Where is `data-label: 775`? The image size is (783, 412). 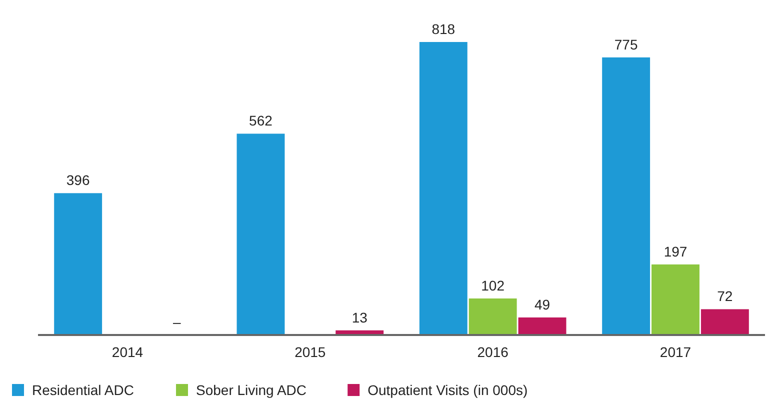
data-label: 775 is located at coordinates (626, 44).